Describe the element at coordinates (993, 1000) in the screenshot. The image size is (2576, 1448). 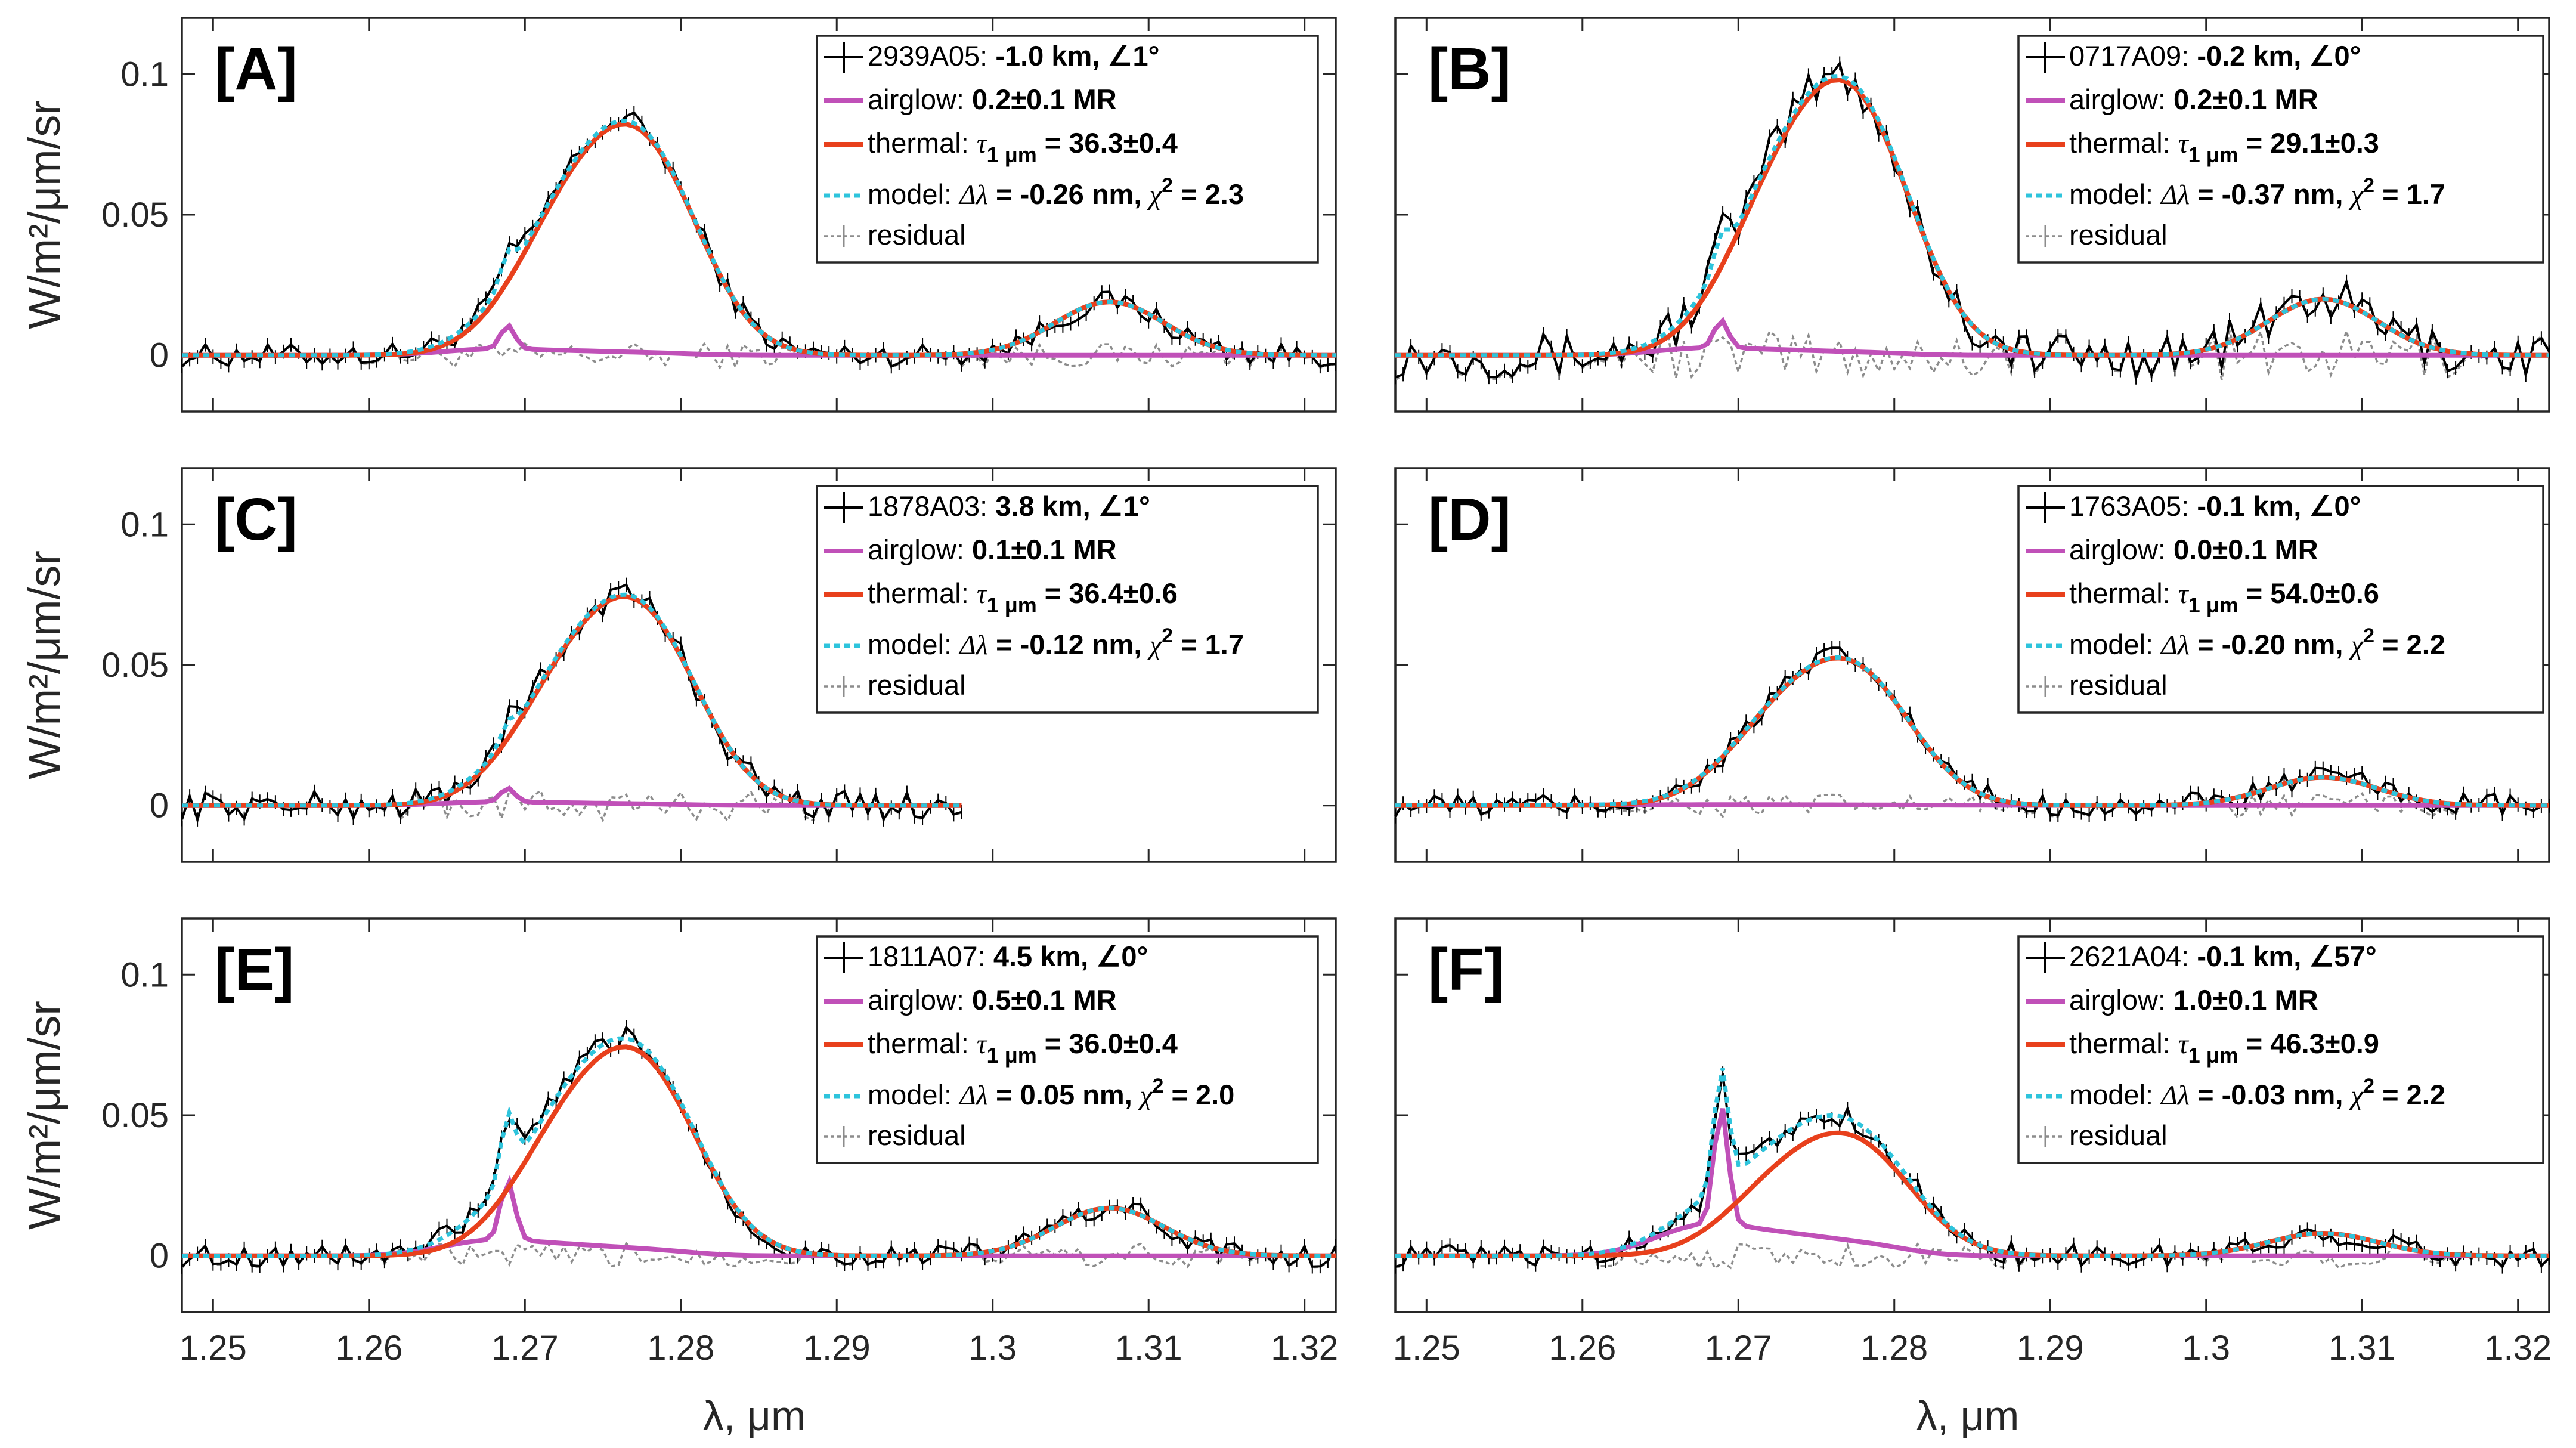
I see `legend-airglow-text: airglow: 0.5±0.1 MR` at that location.